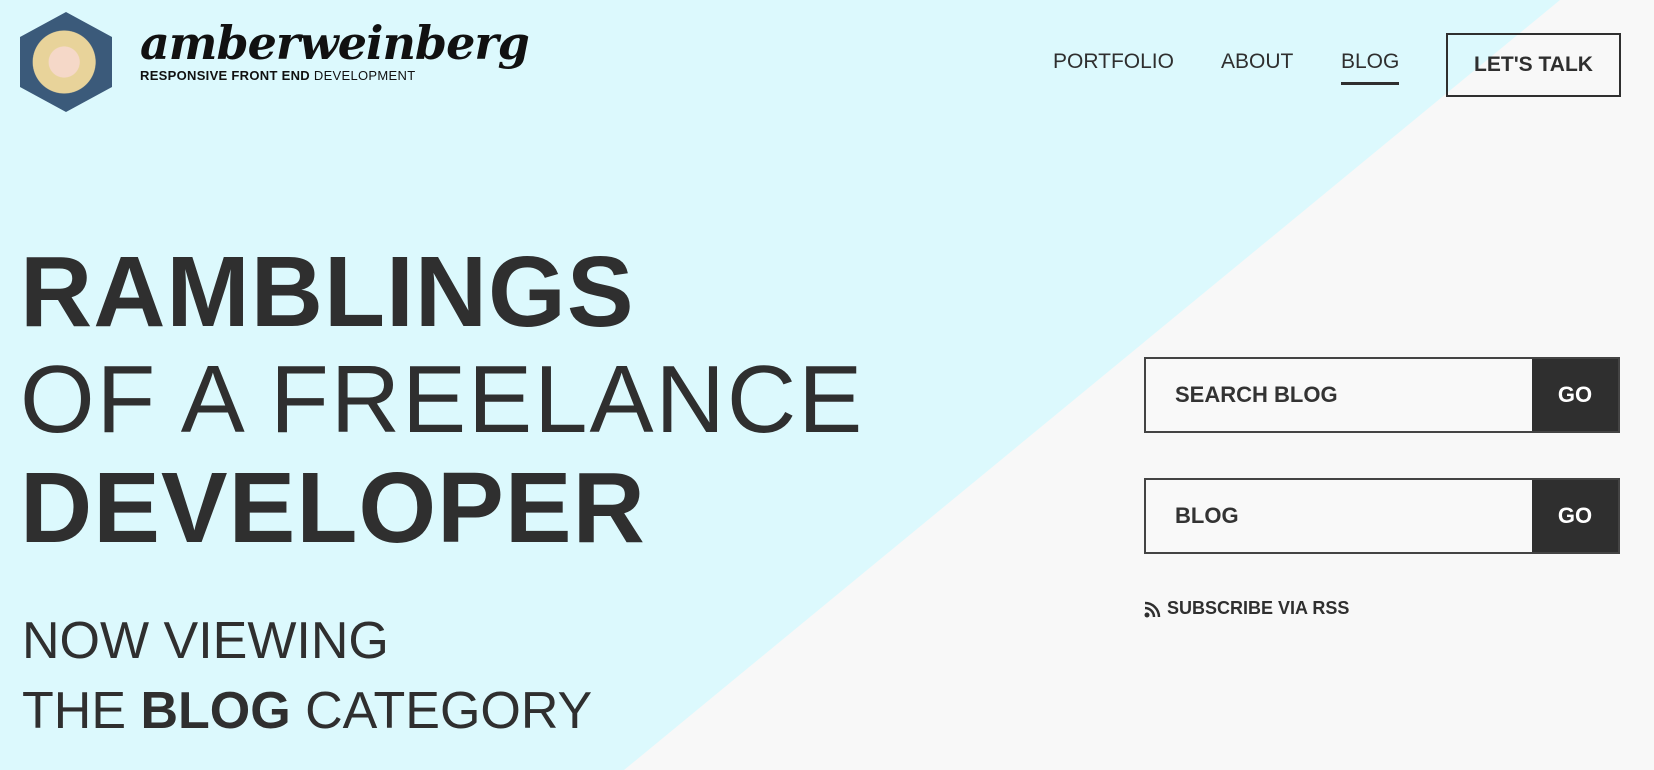  What do you see at coordinates (449, 711) in the screenshot?
I see `viewing-suffix: CATEGORY` at bounding box center [449, 711].